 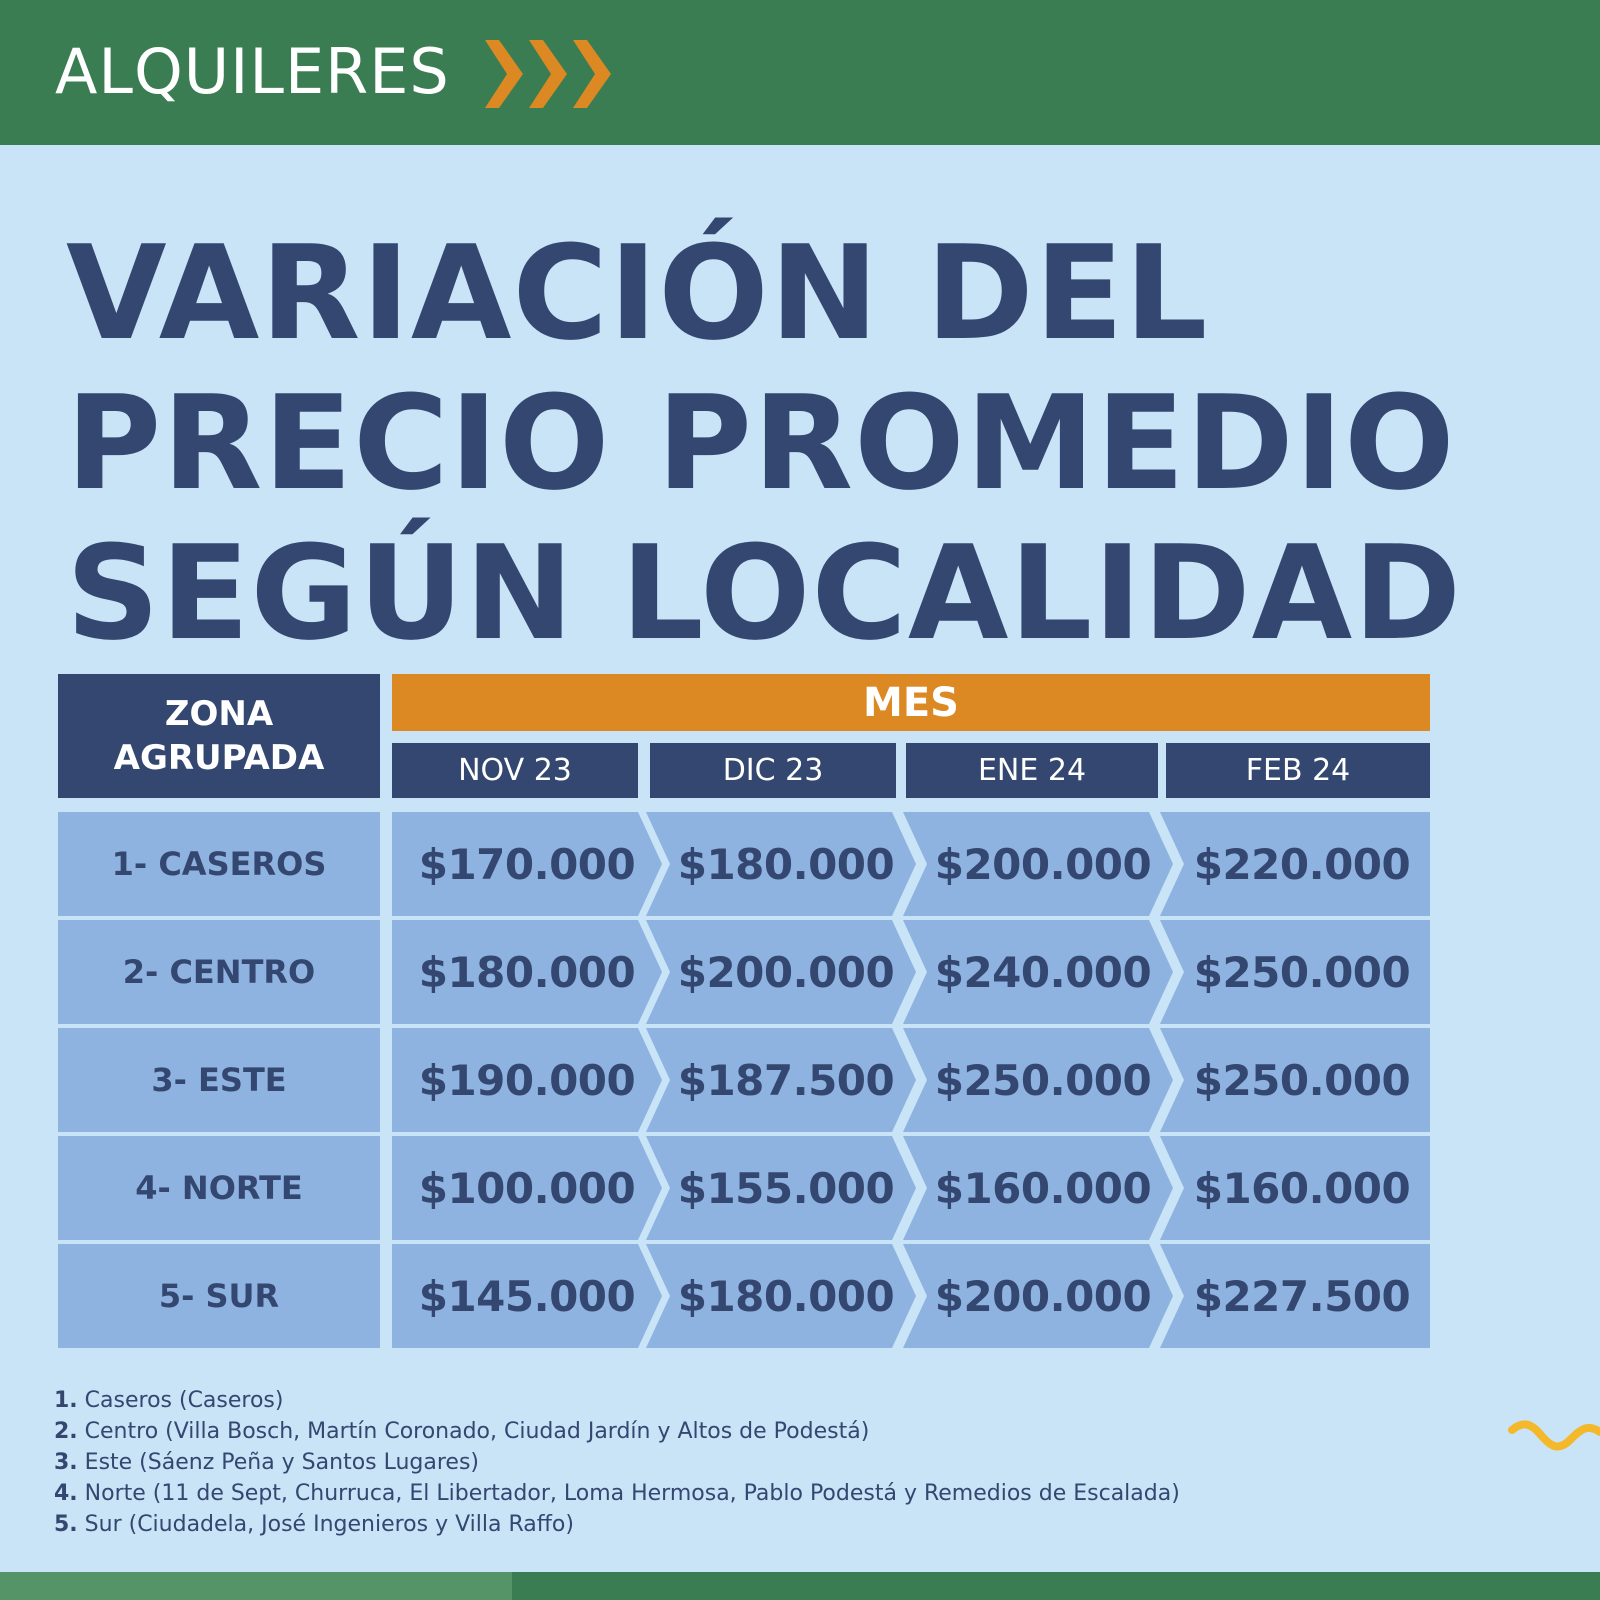 I want to click on top-banner: ALQUILERES, so click(x=800, y=72).